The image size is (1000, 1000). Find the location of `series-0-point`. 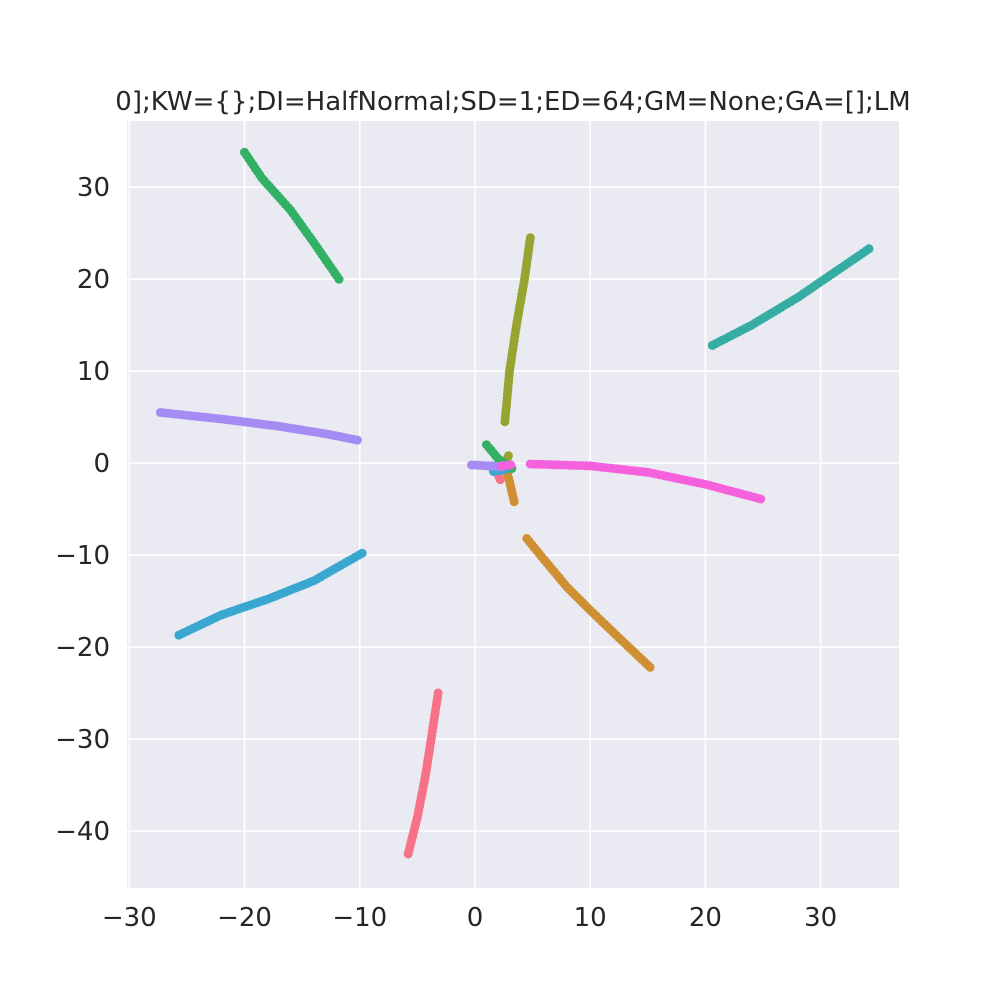

series-0-point is located at coordinates (408, 854).